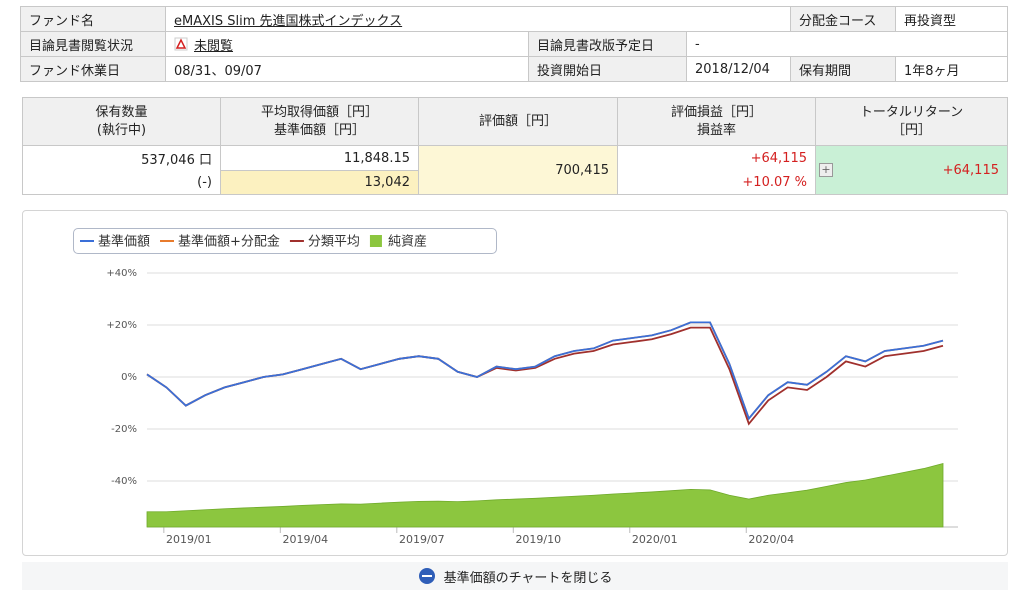 This screenshot has height=593, width=1024. I want to click on label: 投資開始日, so click(607, 69).